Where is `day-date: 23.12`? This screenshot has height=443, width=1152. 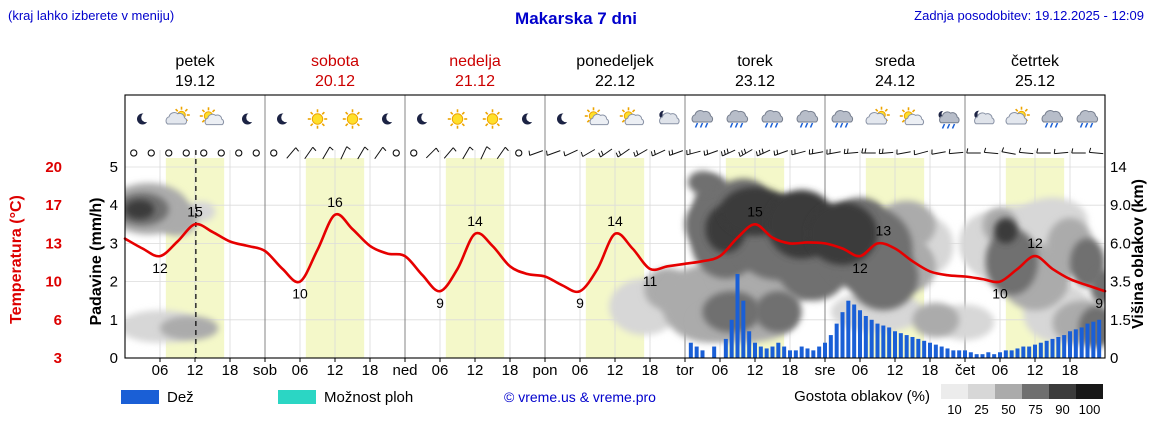 day-date: 23.12 is located at coordinates (755, 81).